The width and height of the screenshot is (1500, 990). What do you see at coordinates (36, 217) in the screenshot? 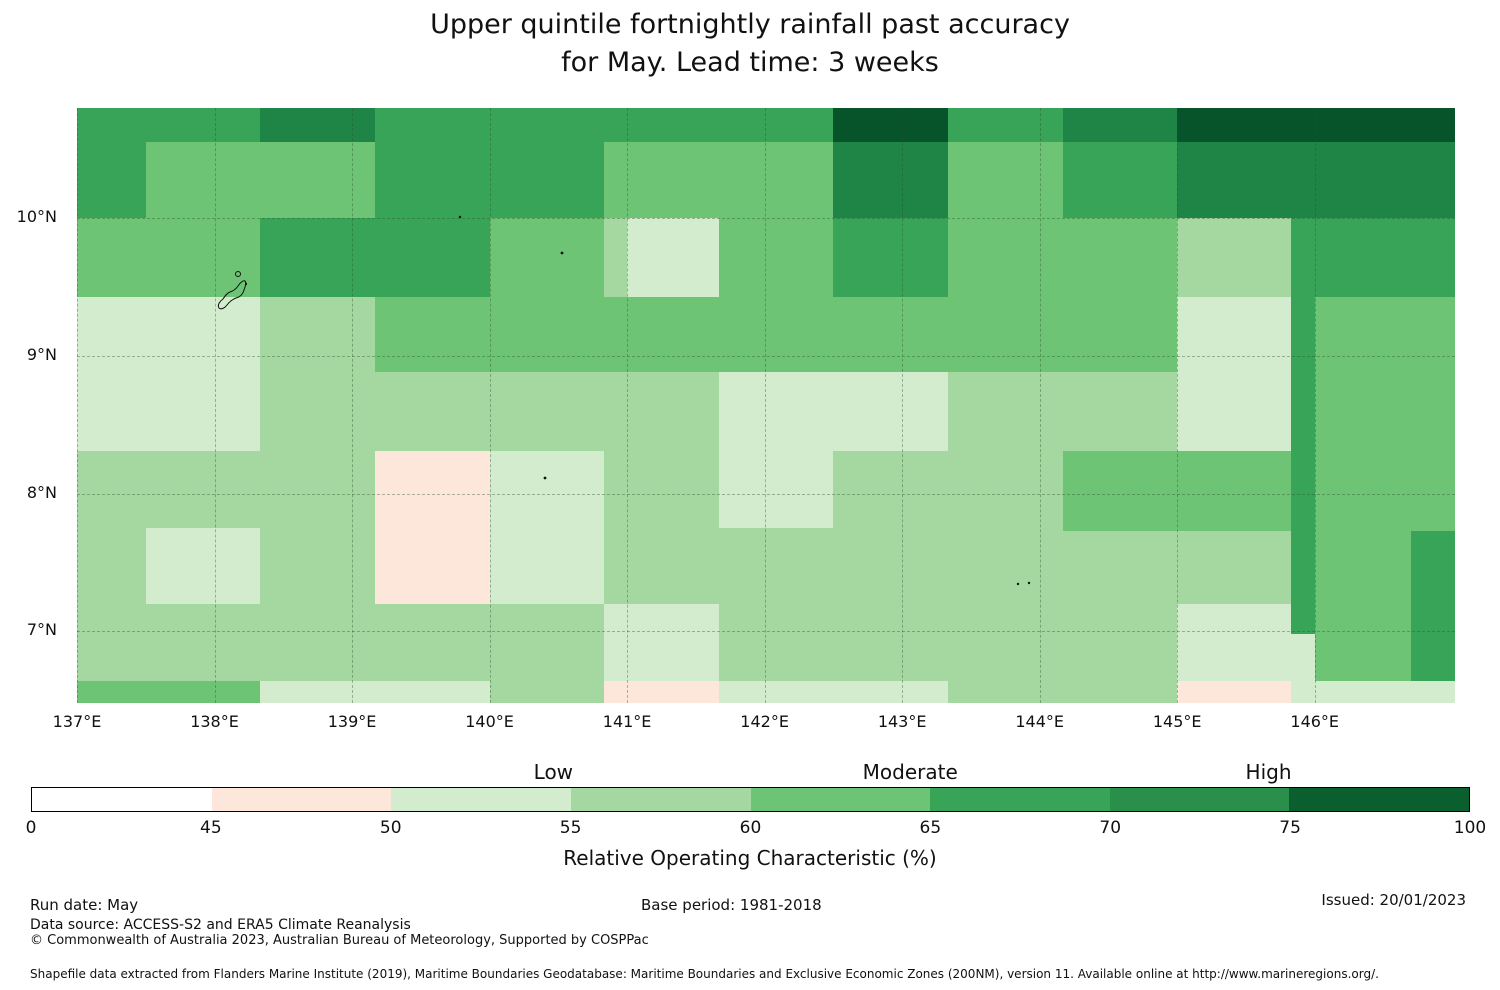
I see `y-tick-label: 10°N` at bounding box center [36, 217].